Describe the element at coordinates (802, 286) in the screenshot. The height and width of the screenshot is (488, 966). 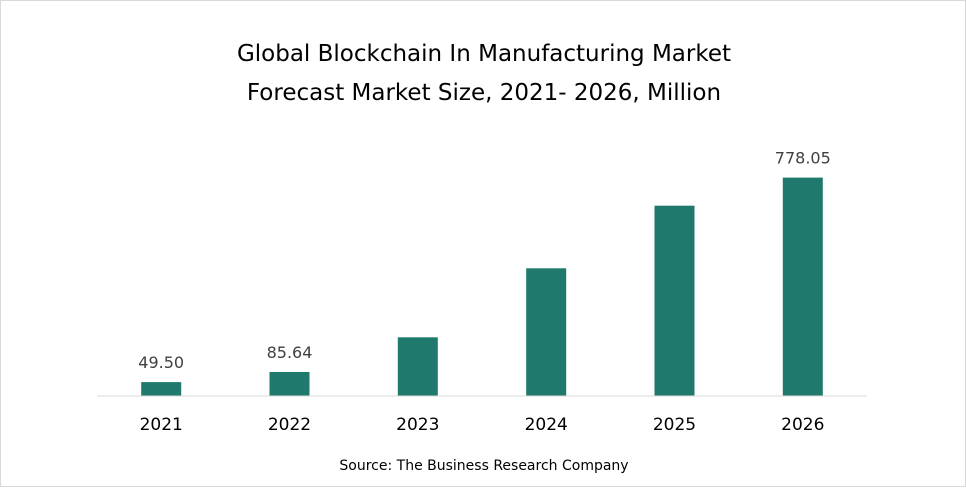
I see `bar-2026` at that location.